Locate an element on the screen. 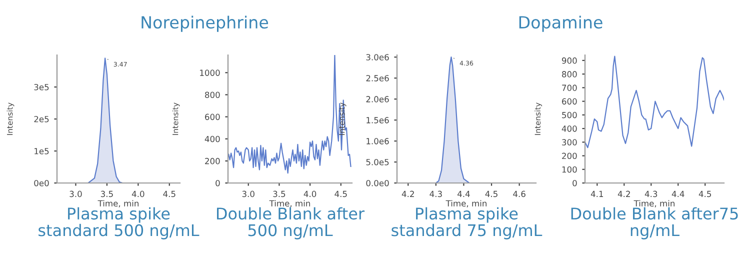 The height and width of the screenshot is (264, 750). y-tick-label: 0.0e0 is located at coordinates (377, 183).